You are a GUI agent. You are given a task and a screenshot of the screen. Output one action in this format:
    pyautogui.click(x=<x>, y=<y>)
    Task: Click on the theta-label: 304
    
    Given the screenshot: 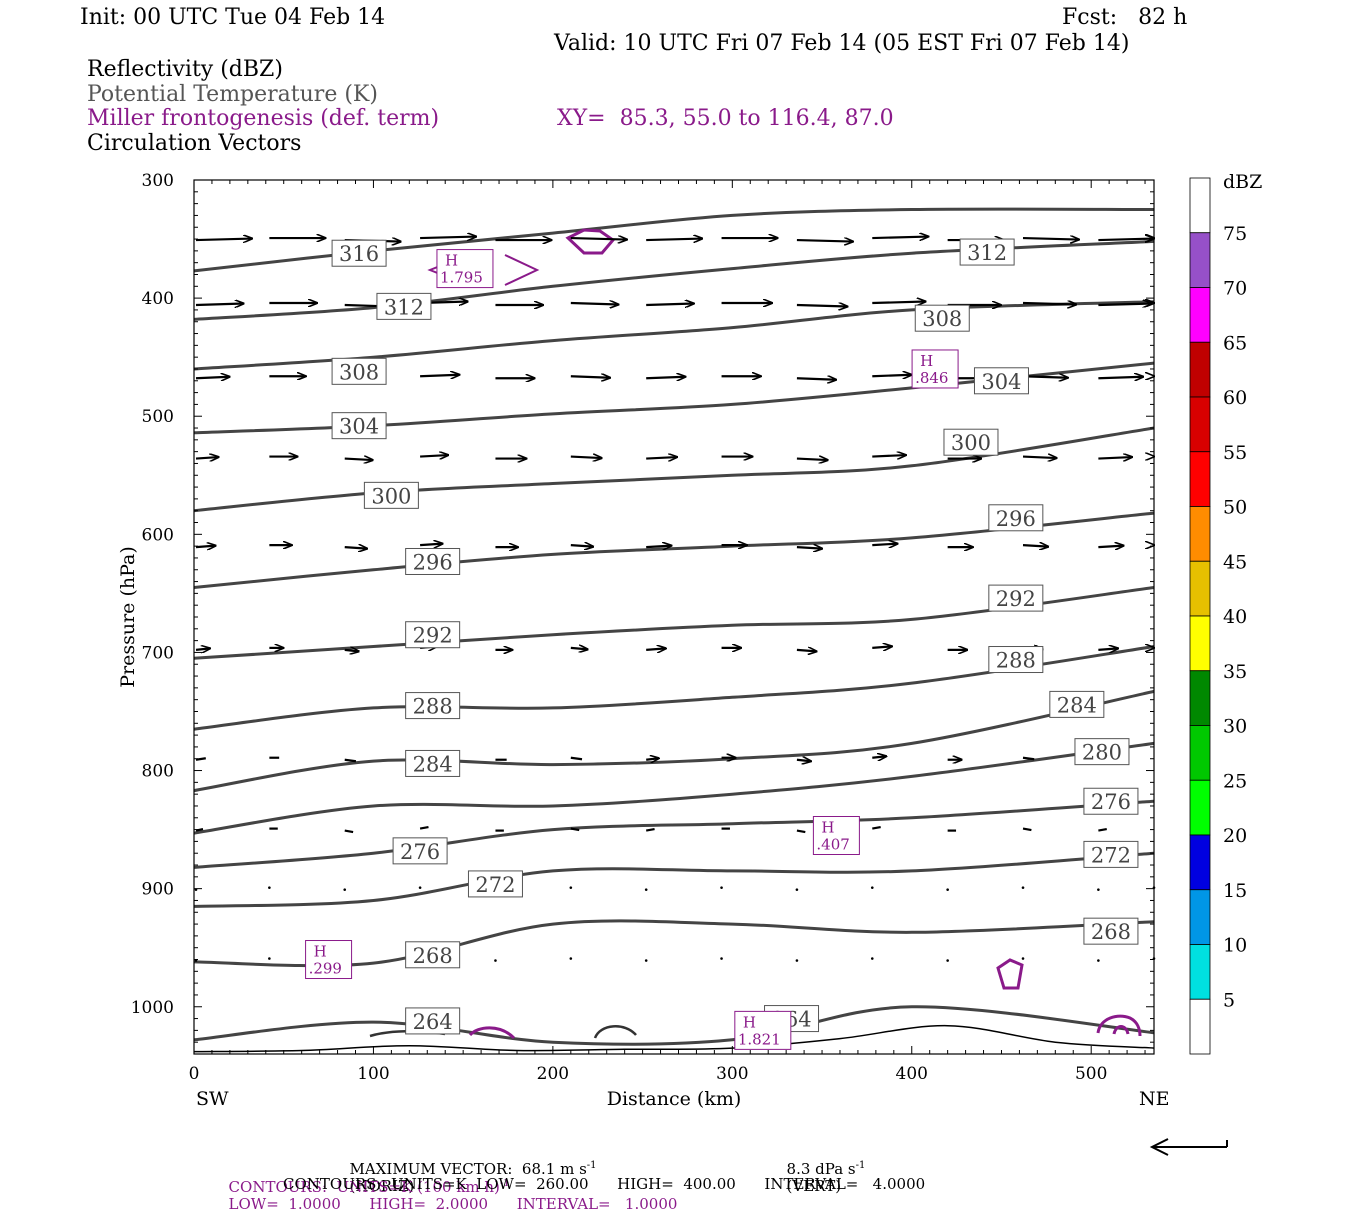 What is the action you would take?
    pyautogui.click(x=1001, y=382)
    